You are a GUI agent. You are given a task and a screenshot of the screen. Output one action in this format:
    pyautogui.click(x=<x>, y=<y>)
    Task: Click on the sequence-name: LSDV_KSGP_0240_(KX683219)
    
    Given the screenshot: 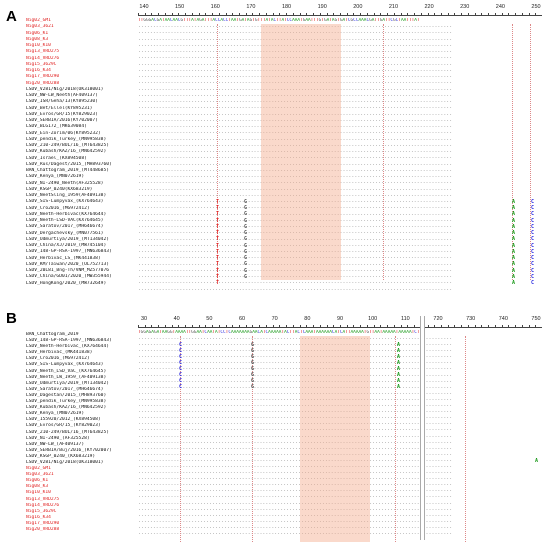 What is the action you would take?
    pyautogui.click(x=61, y=456)
    